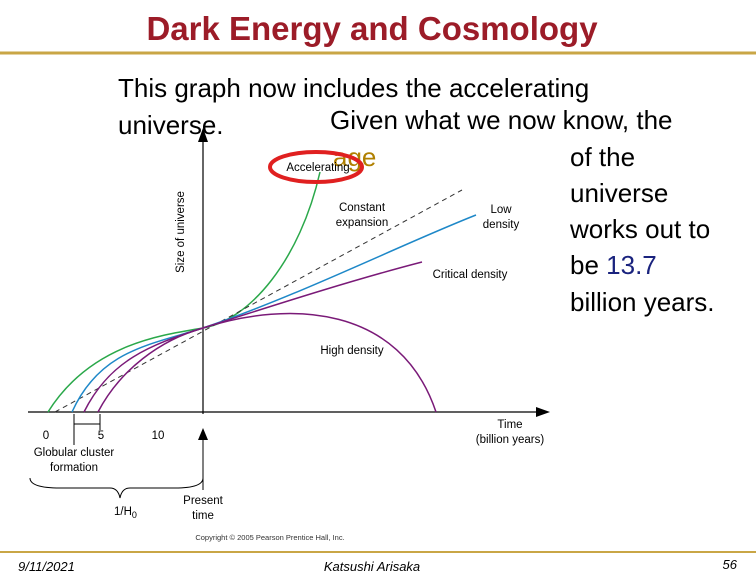 Image resolution: width=756 pixels, height=576 pixels. What do you see at coordinates (46, 436) in the screenshot?
I see `tick-label: 0` at bounding box center [46, 436].